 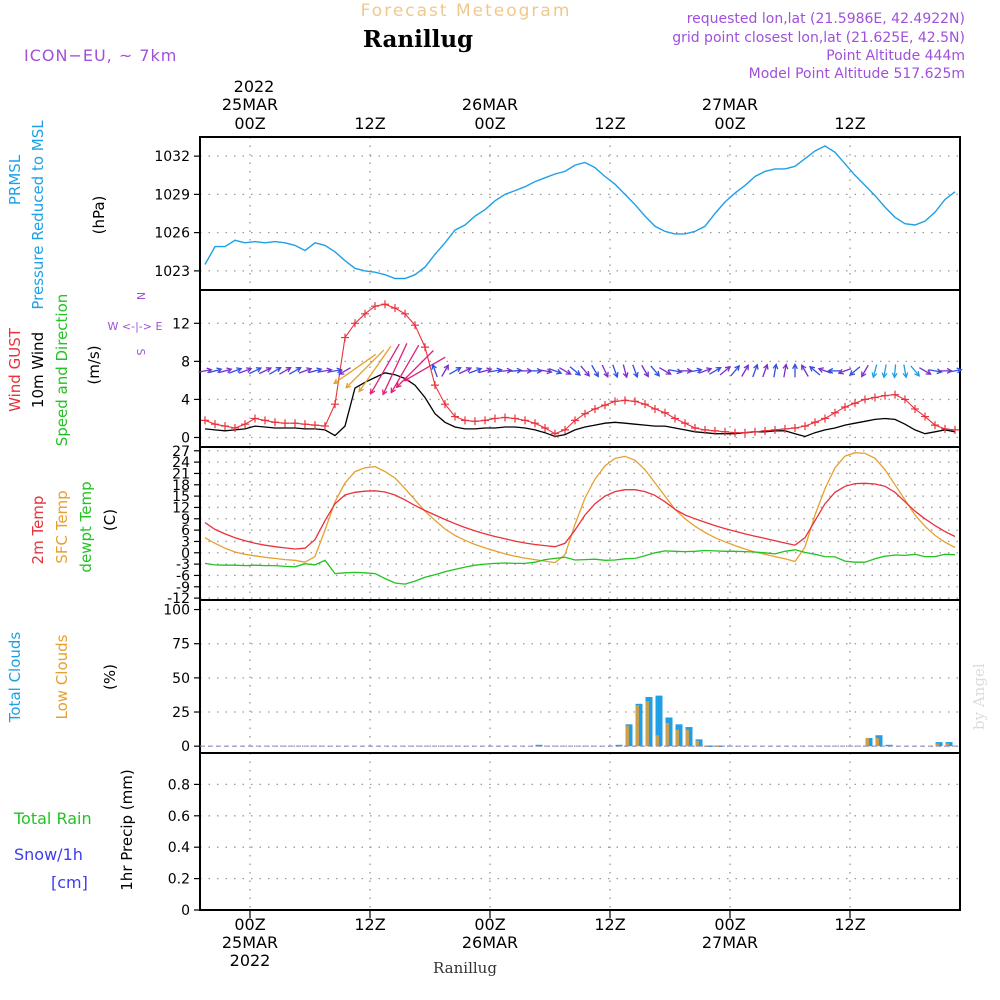 What do you see at coordinates (140, 352) in the screenshot?
I see `compass-south: S` at bounding box center [140, 352].